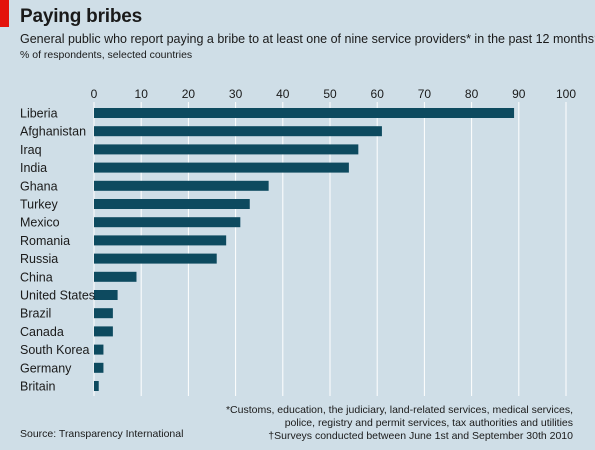 The image size is (595, 450). I want to click on source-note: Source: Transparency International, so click(102, 434).